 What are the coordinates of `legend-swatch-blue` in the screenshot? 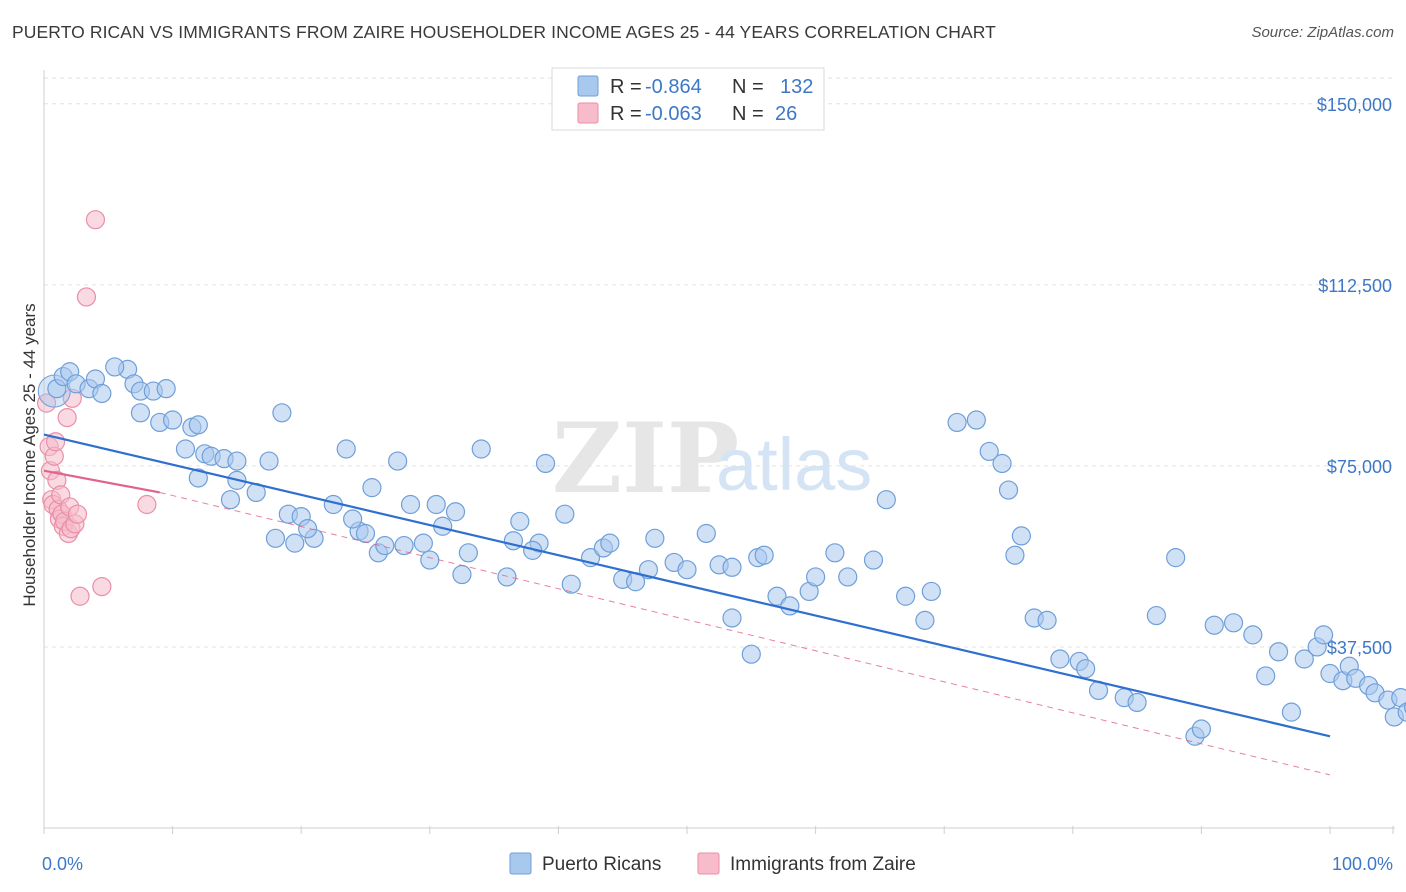 It's located at (588, 86).